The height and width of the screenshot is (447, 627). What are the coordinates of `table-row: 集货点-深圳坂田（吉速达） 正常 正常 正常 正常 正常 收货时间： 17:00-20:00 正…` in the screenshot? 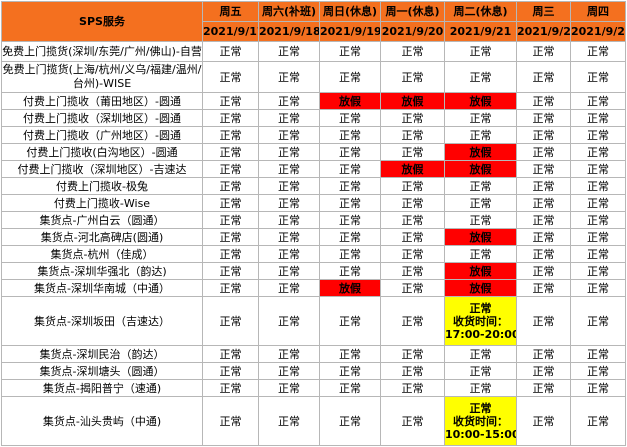 It's located at (313, 321).